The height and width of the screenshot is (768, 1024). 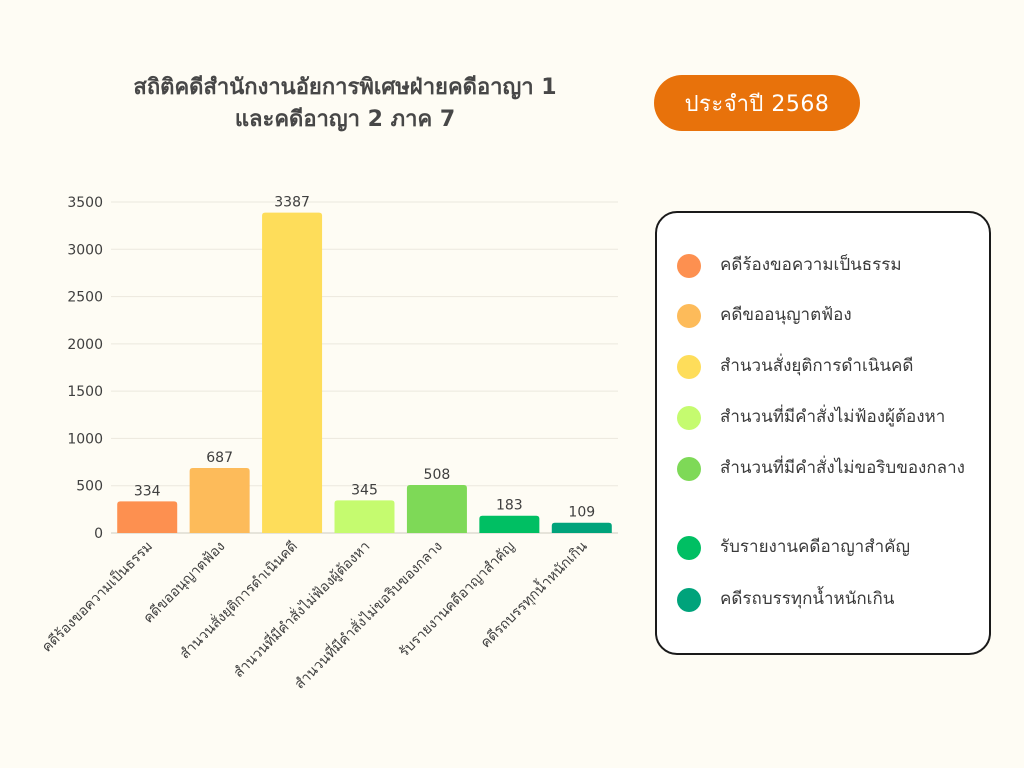 I want to click on year-badge: ประจำปี 2568, so click(x=757, y=103).